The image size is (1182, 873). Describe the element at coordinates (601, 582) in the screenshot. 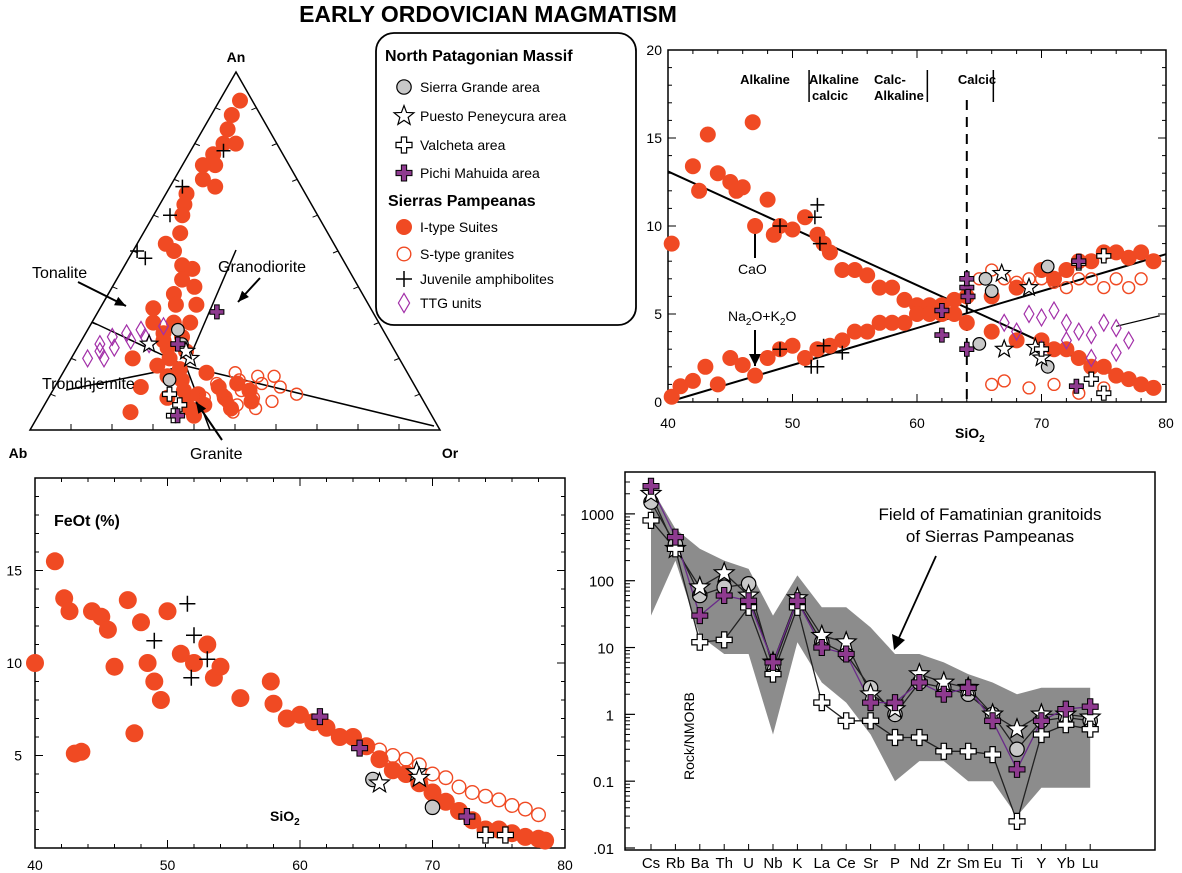

I see `lr-ytick-label: 100` at that location.